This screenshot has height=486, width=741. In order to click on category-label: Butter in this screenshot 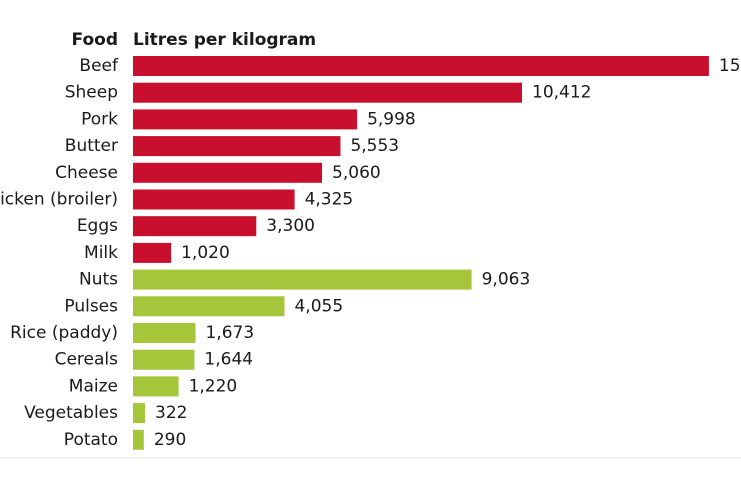, I will do `click(91, 146)`.